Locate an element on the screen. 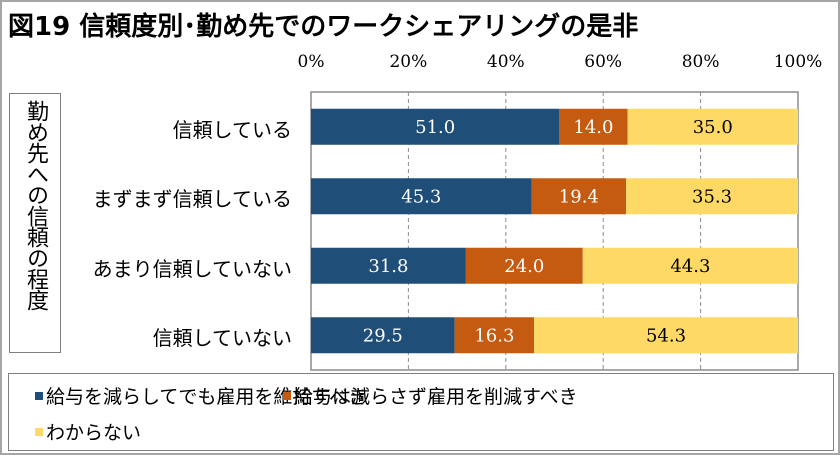 This screenshot has height=455, width=840. category-label: あまり信頼していない is located at coordinates (192, 268).